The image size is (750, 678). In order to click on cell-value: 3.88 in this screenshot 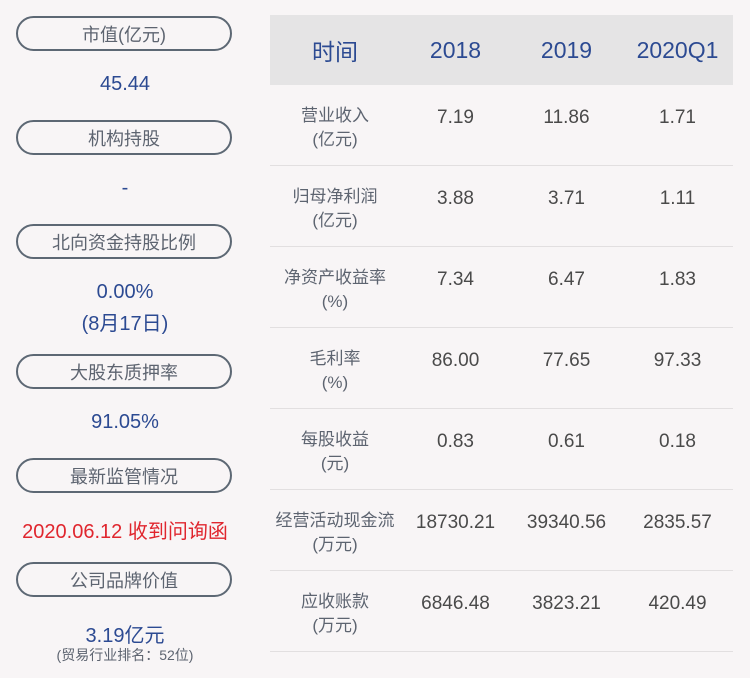, I will do `click(455, 198)`.